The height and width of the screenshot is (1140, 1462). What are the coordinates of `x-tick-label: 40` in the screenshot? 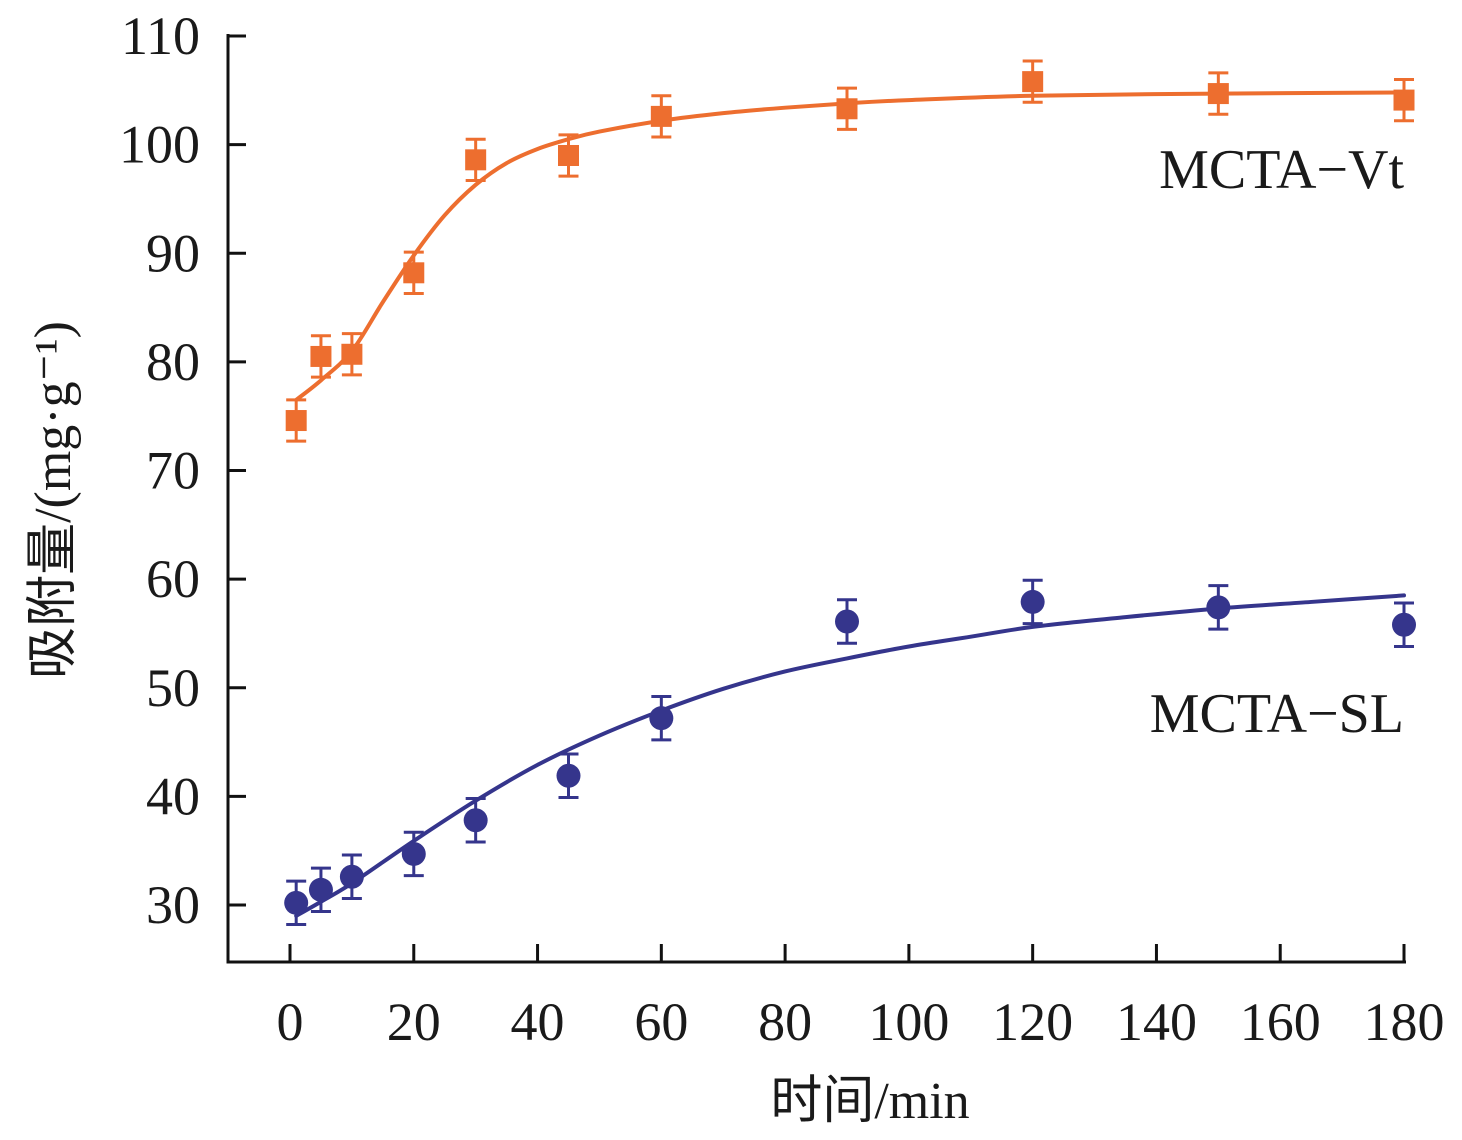 It's located at (538, 1022).